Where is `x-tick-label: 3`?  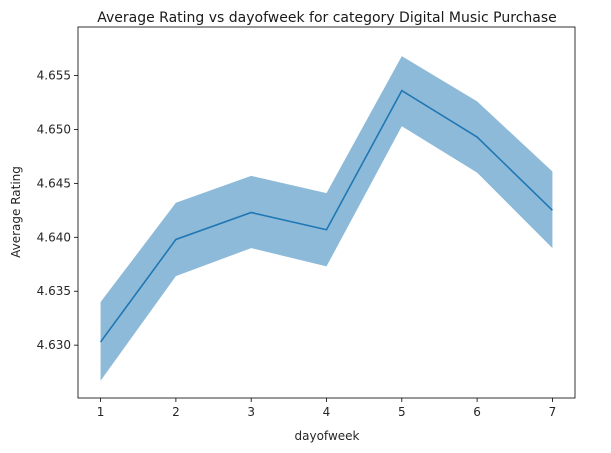
x-tick-label: 3 is located at coordinates (251, 412).